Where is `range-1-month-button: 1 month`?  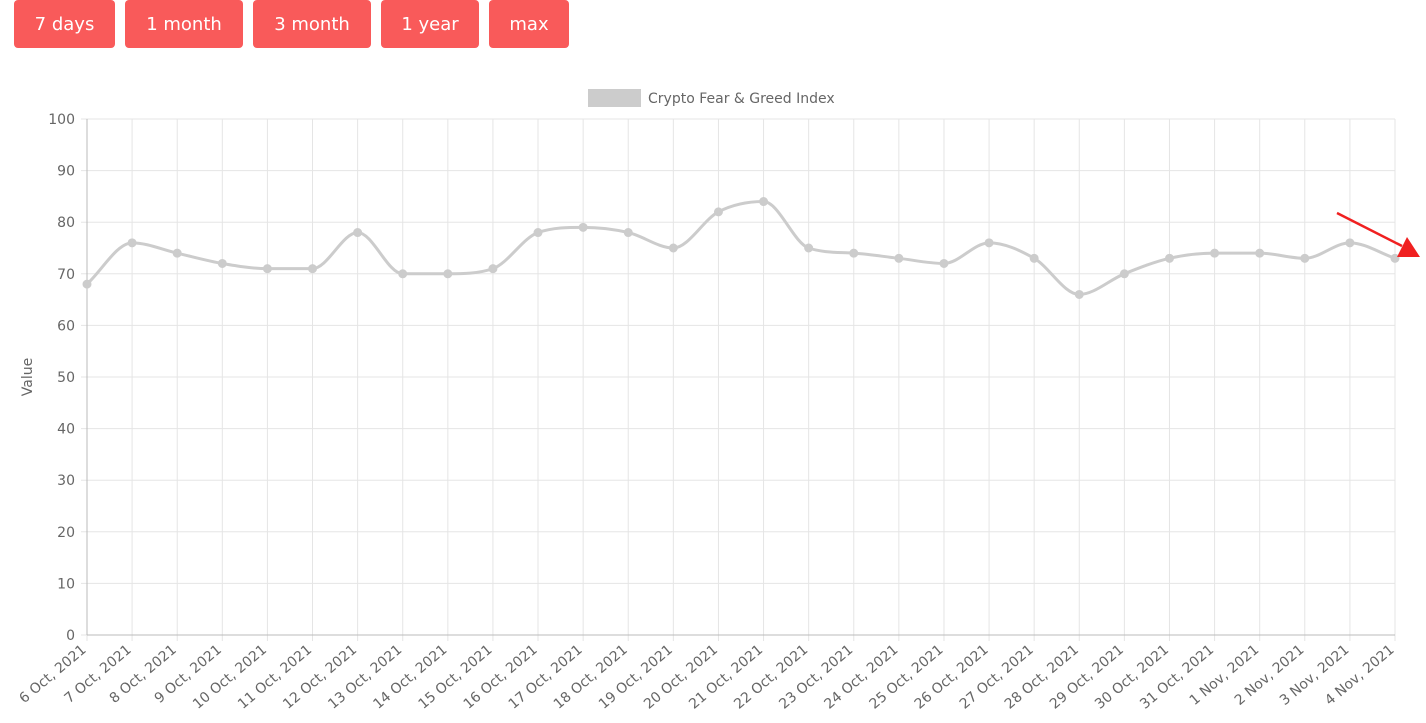 range-1-month-button: 1 month is located at coordinates (184, 24).